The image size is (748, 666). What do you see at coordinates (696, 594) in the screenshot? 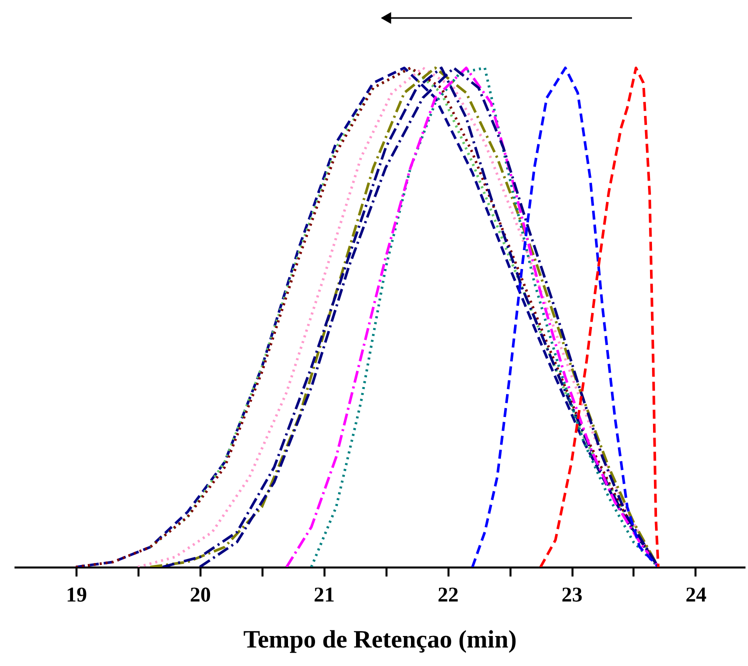
I see `x-tick-label: 24` at bounding box center [696, 594].